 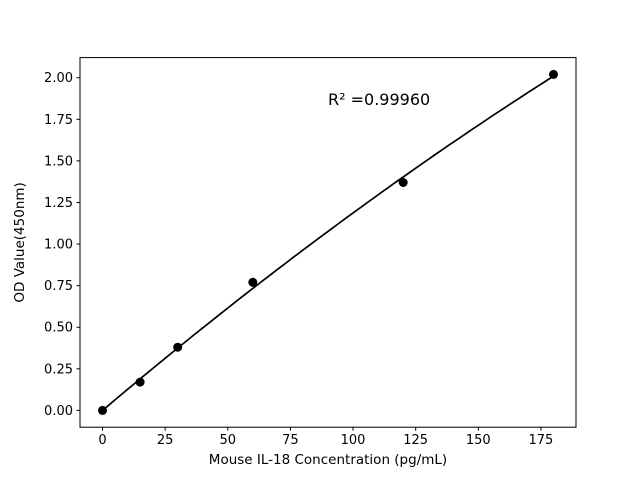 What do you see at coordinates (58, 120) in the screenshot?
I see `y-tick-label: 1.75` at bounding box center [58, 120].